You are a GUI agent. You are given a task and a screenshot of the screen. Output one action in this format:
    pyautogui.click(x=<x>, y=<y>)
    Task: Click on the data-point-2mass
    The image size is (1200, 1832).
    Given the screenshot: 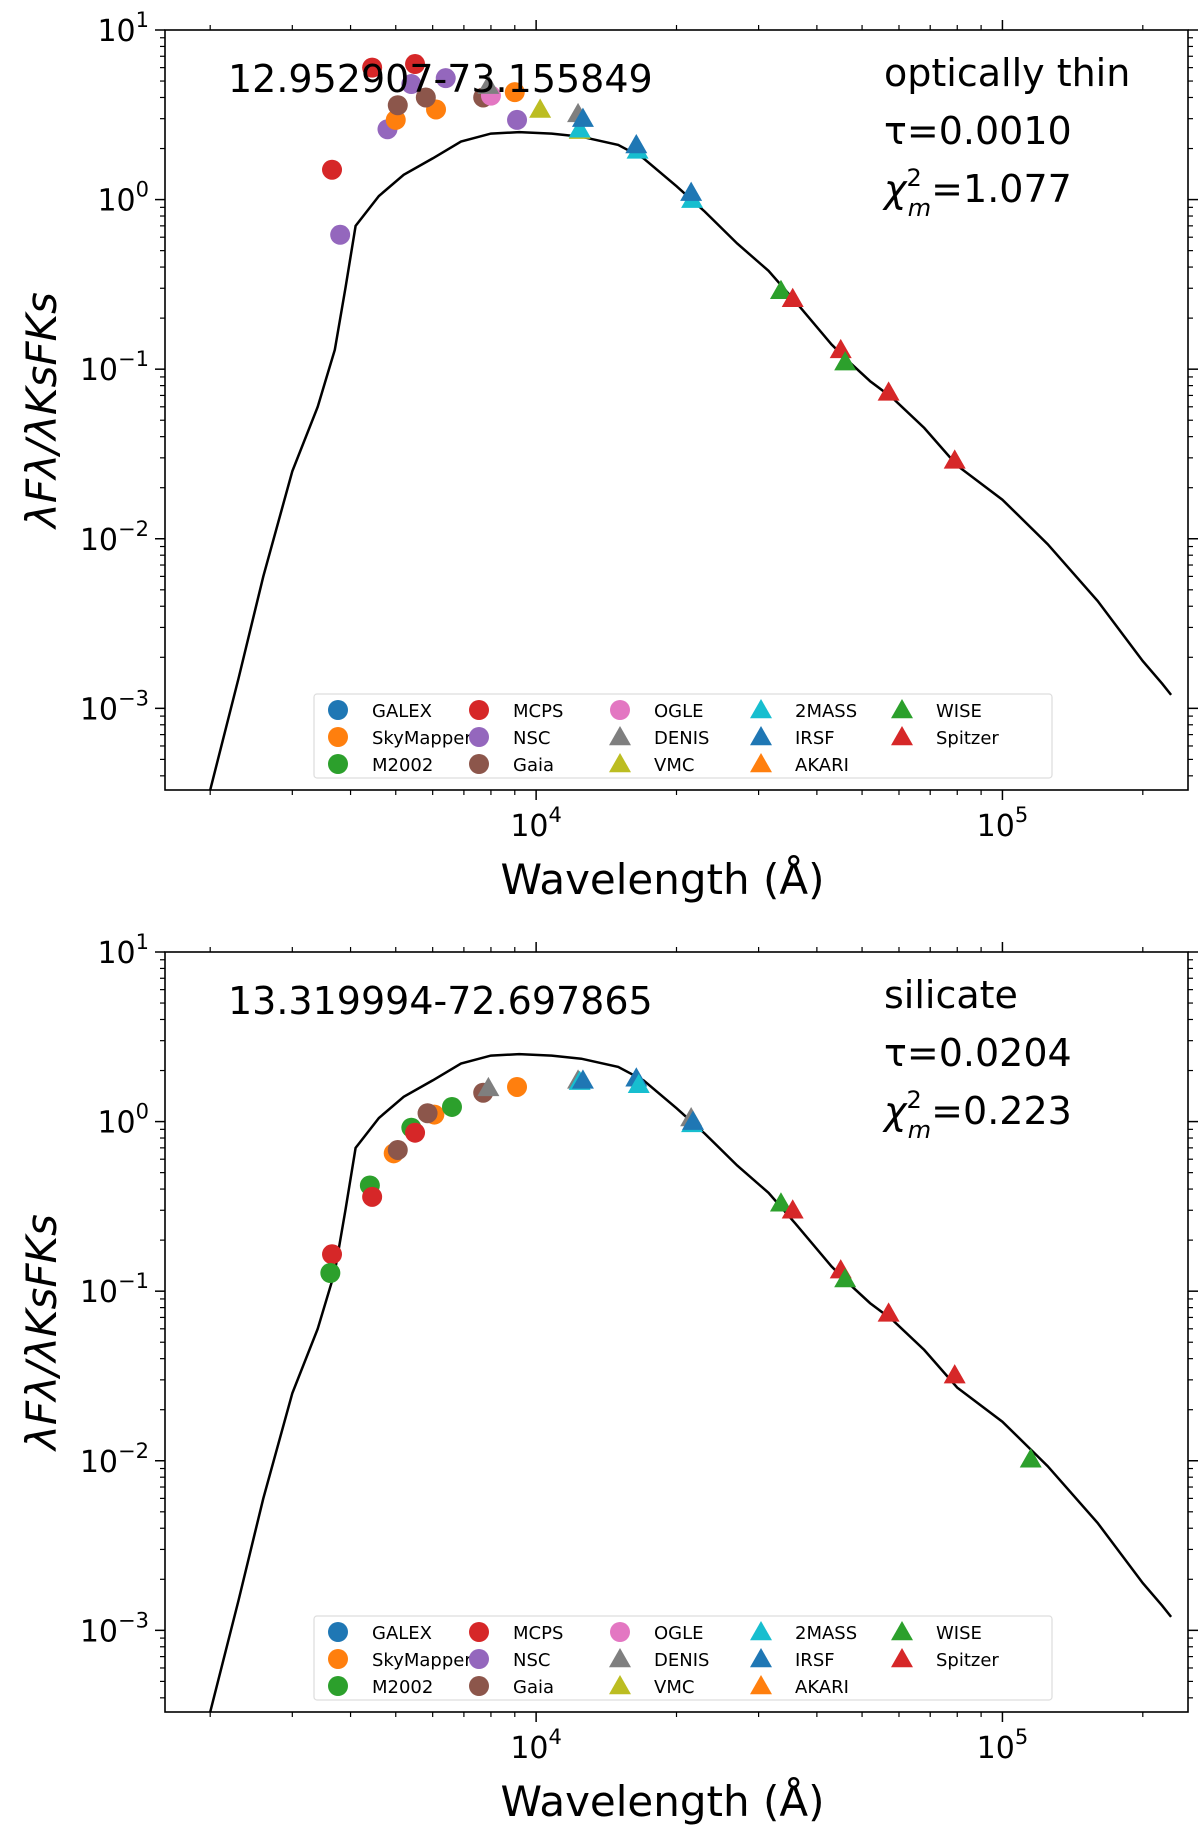 What is the action you would take?
    pyautogui.click(x=579, y=128)
    